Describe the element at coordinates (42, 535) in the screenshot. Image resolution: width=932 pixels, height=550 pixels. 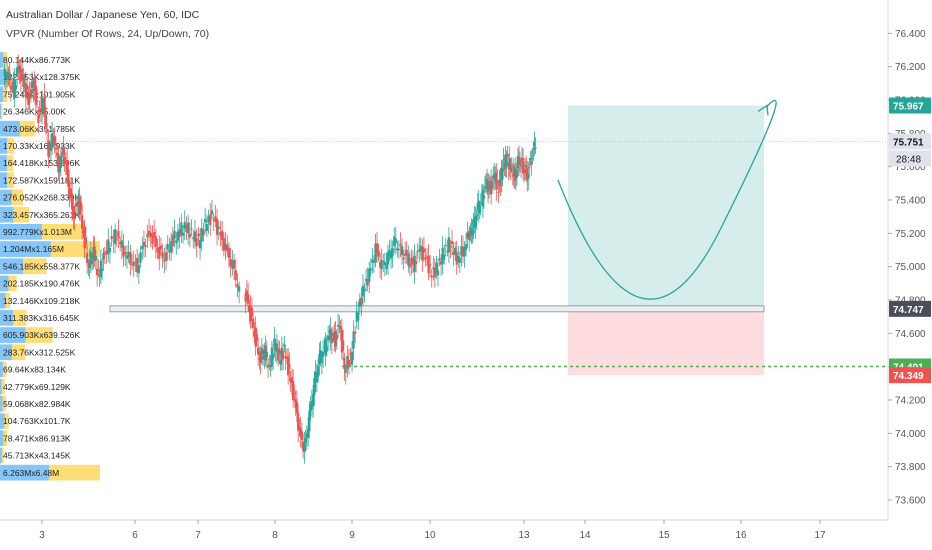
I see `x-tick-label: 3` at that location.